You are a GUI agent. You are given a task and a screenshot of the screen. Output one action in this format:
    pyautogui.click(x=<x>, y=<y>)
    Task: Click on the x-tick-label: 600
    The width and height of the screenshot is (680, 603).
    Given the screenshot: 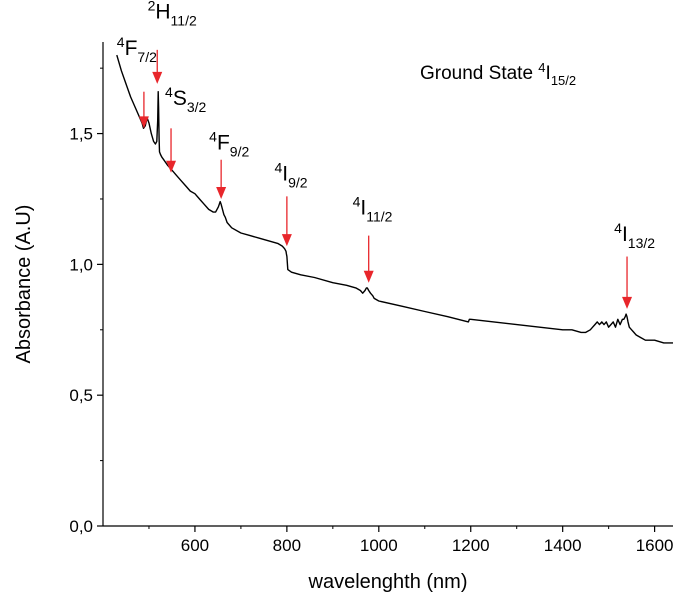 What is the action you would take?
    pyautogui.click(x=195, y=545)
    